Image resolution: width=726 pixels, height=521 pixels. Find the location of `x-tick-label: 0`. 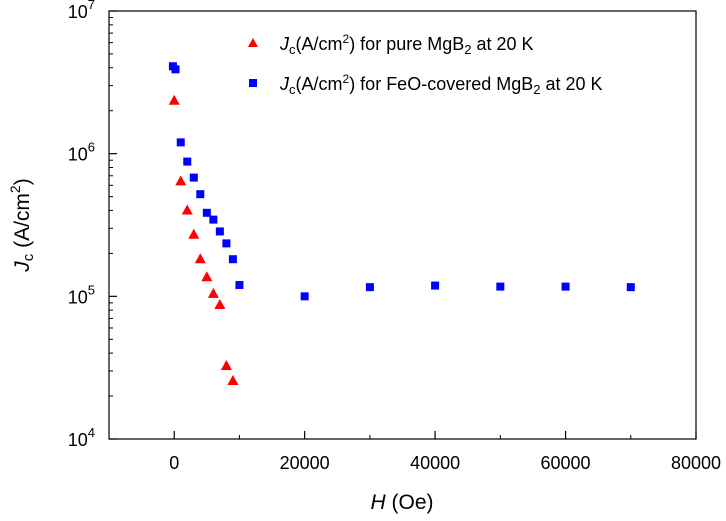

x-tick-label: 0 is located at coordinates (174, 463).